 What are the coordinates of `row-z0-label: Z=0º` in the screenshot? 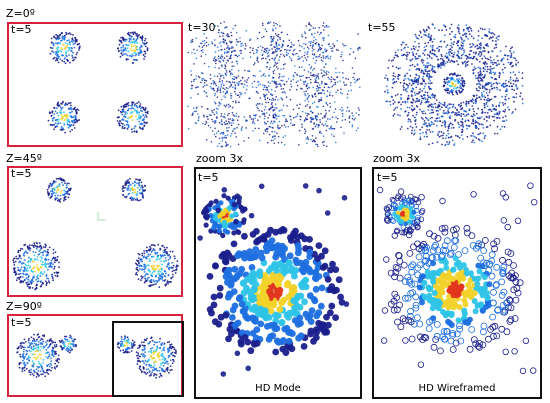 It's located at (20, 13).